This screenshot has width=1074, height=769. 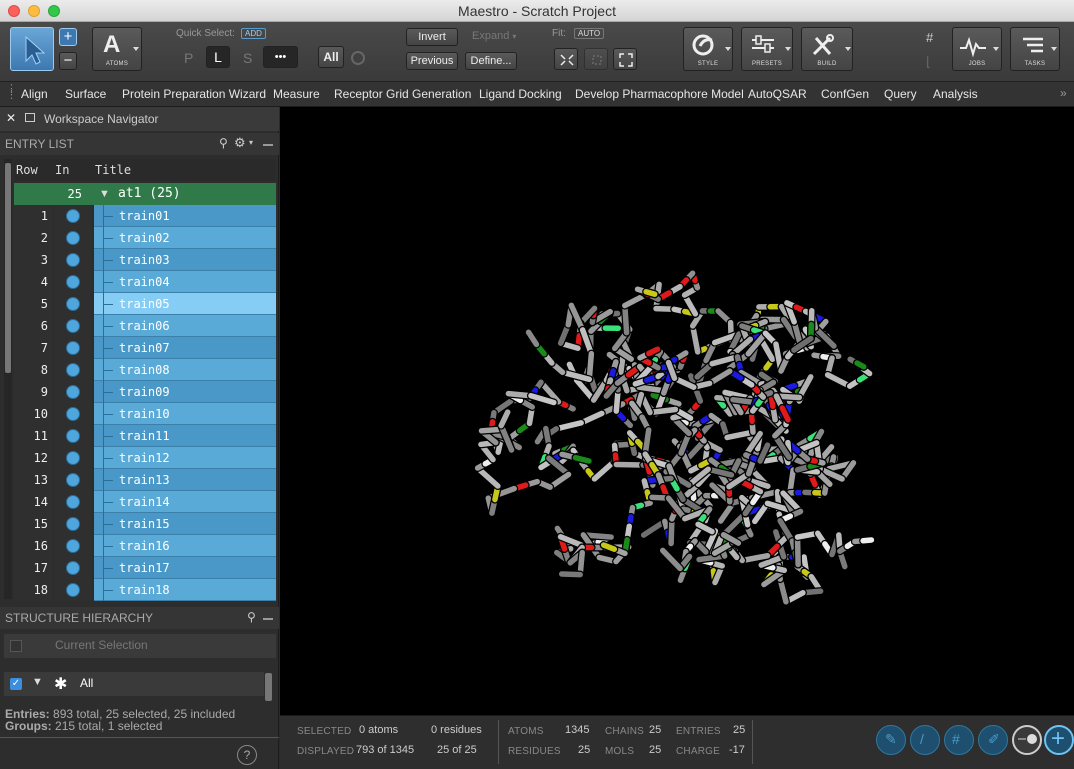 What do you see at coordinates (145, 282) in the screenshot?
I see `table-row: 4 train04` at bounding box center [145, 282].